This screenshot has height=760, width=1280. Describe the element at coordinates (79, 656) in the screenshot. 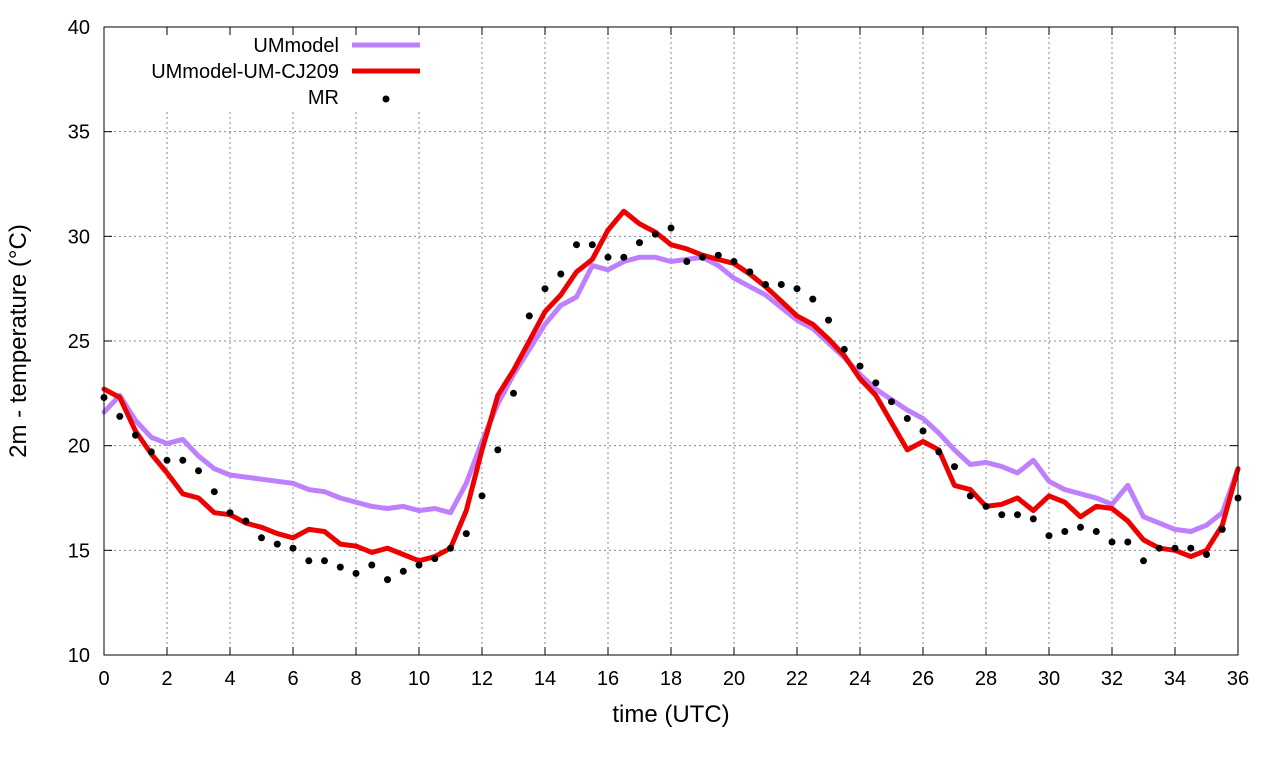

I see `y-tick-label: 10` at that location.